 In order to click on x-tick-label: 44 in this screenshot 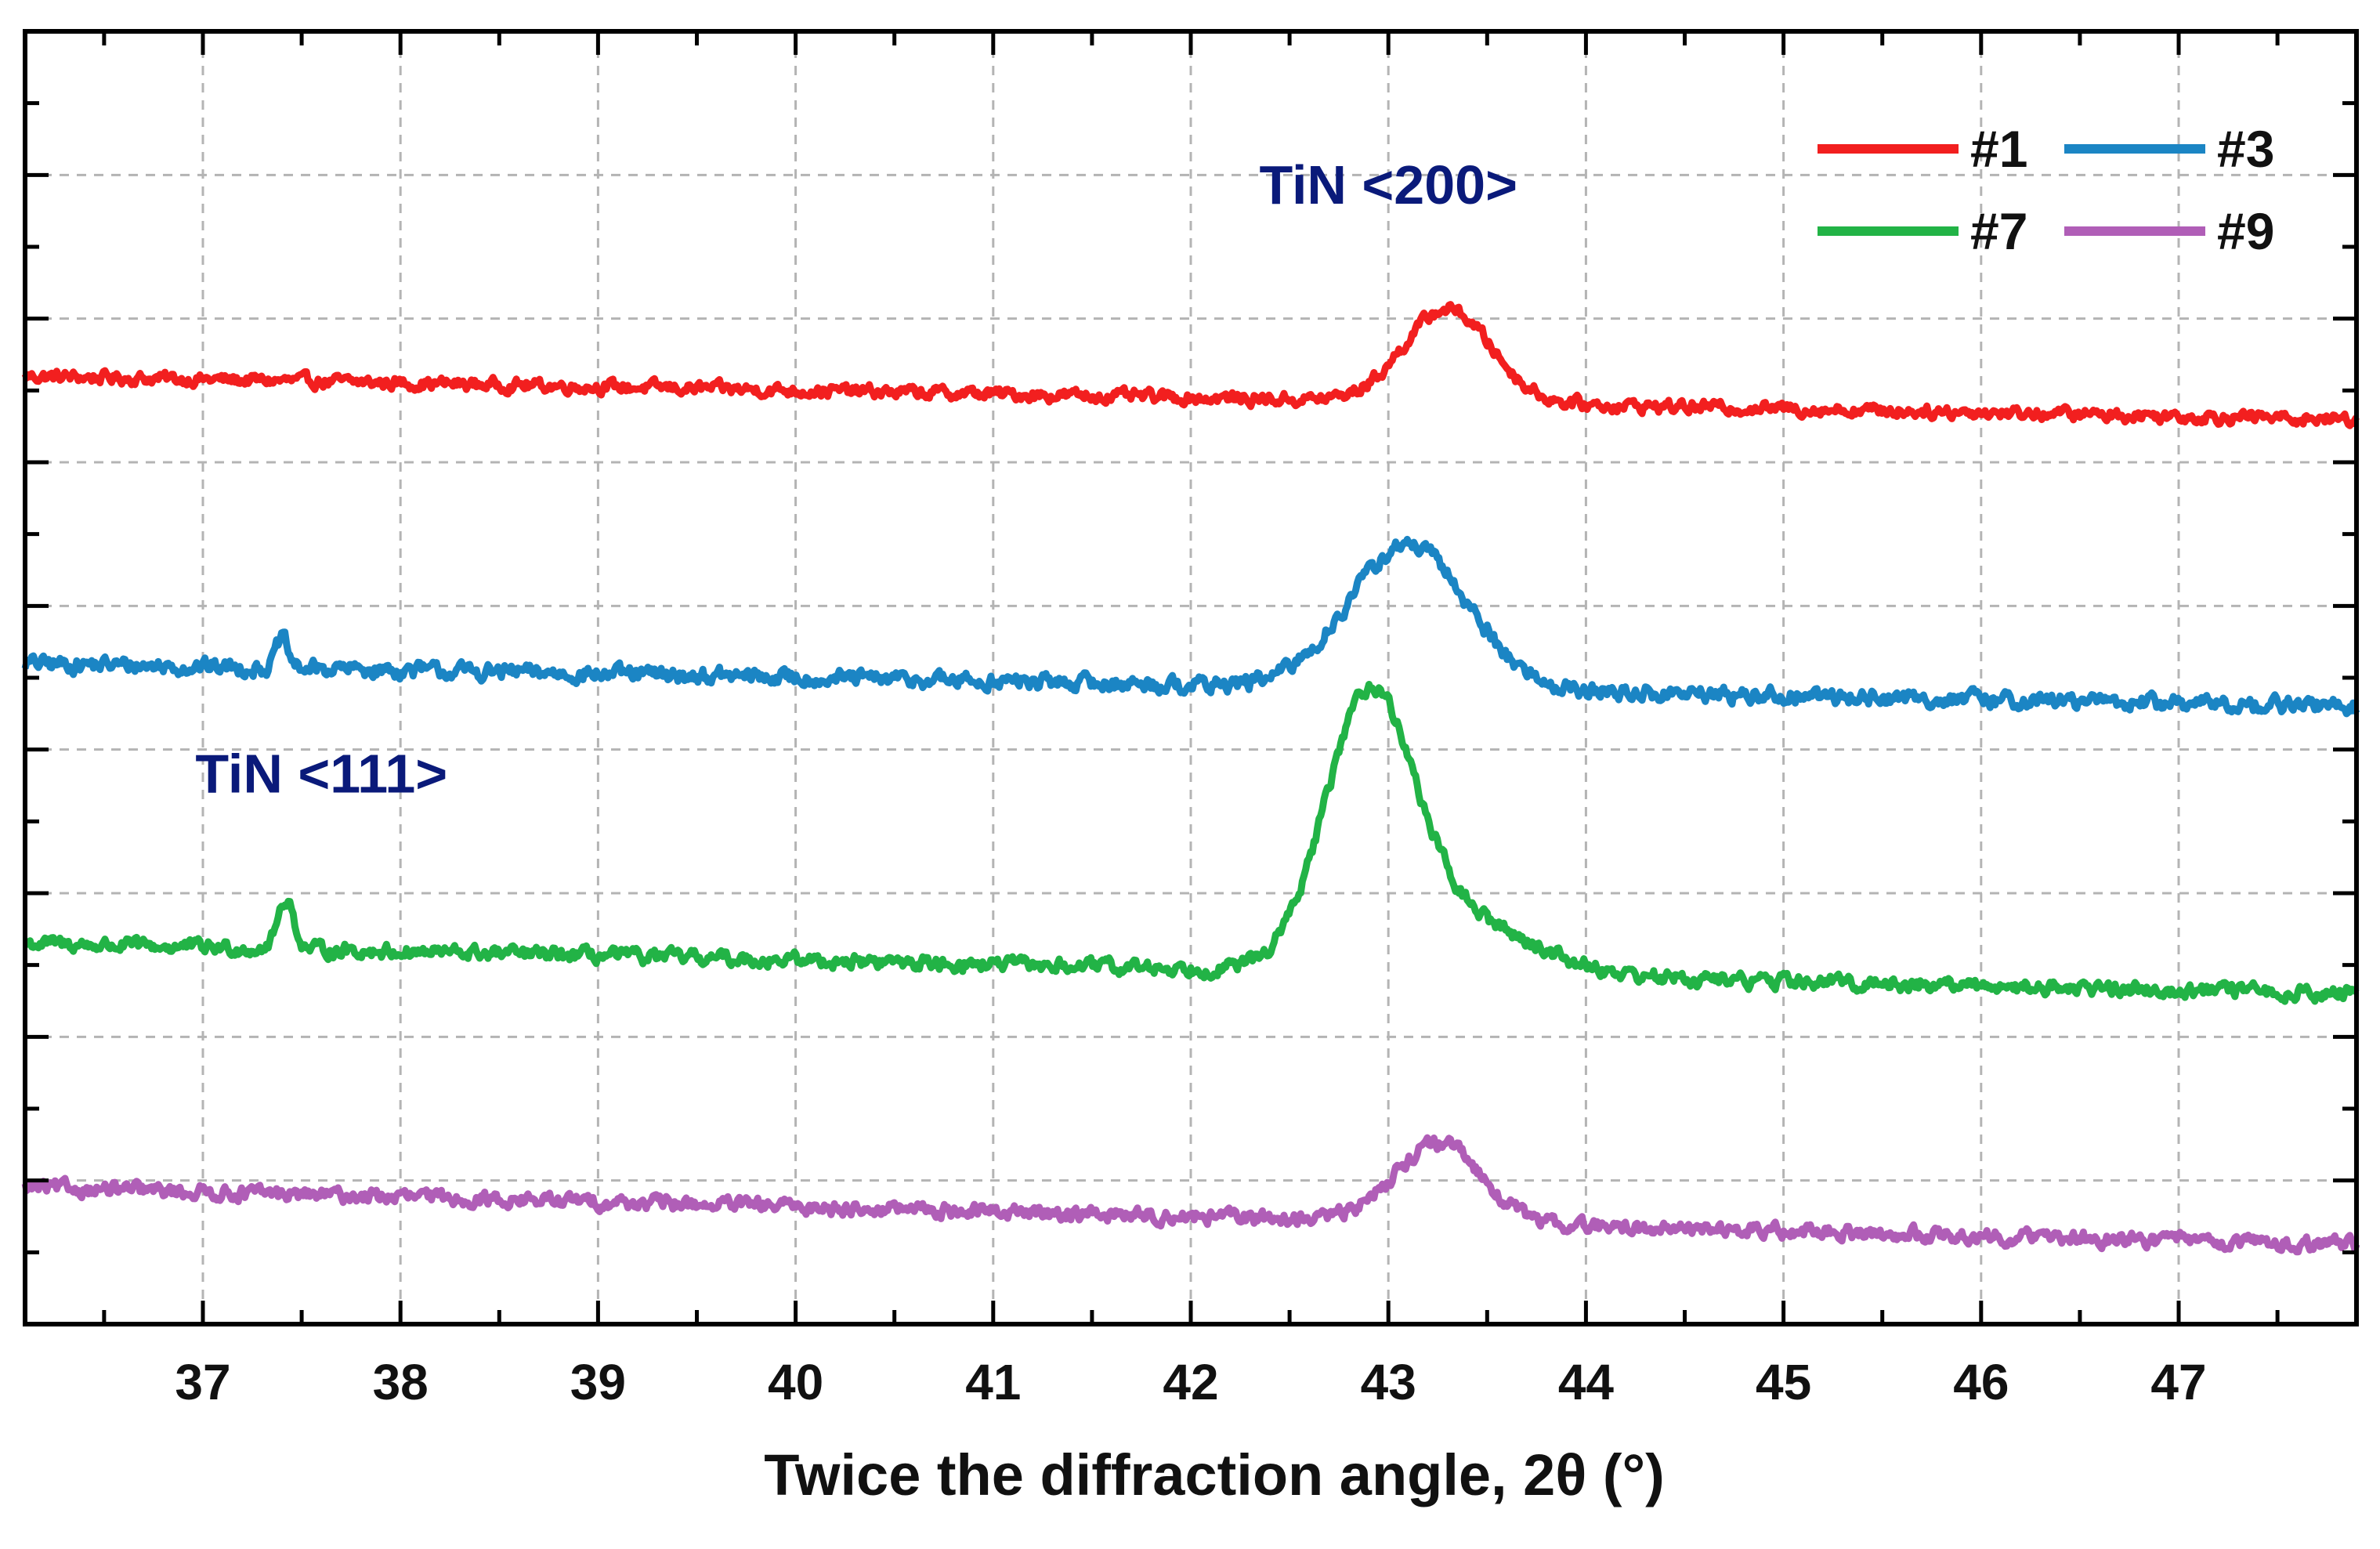, I will do `click(1586, 1382)`.